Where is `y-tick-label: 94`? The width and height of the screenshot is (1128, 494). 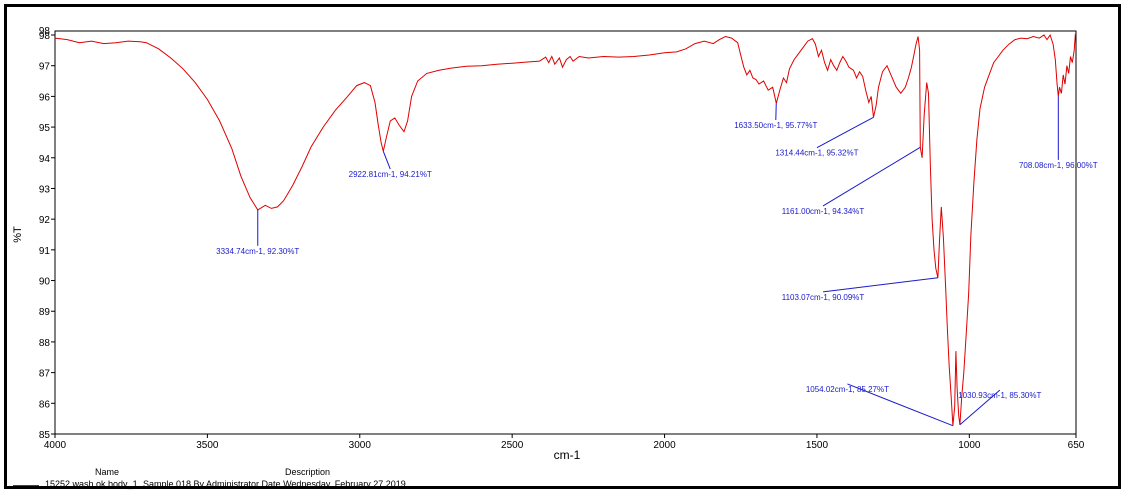
y-tick-label: 94 is located at coordinates (45, 159).